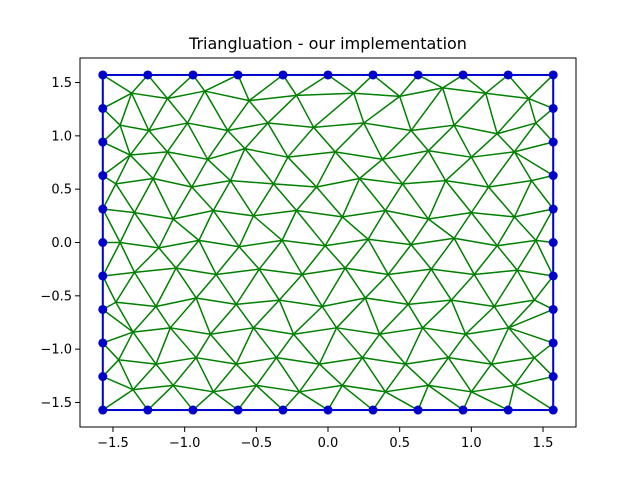 The width and height of the screenshot is (640, 480). I want to click on y-tick-label: −1.0, so click(56, 350).